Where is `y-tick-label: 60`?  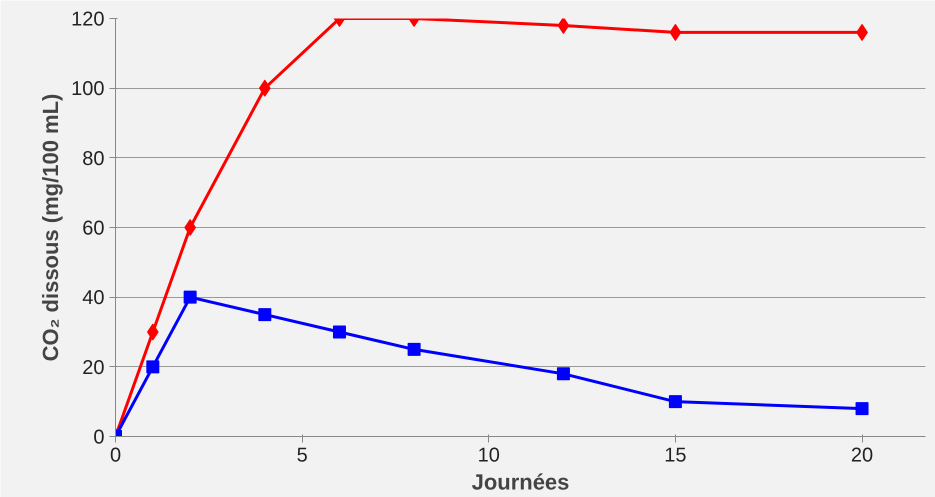 y-tick-label: 60 is located at coordinates (93, 229).